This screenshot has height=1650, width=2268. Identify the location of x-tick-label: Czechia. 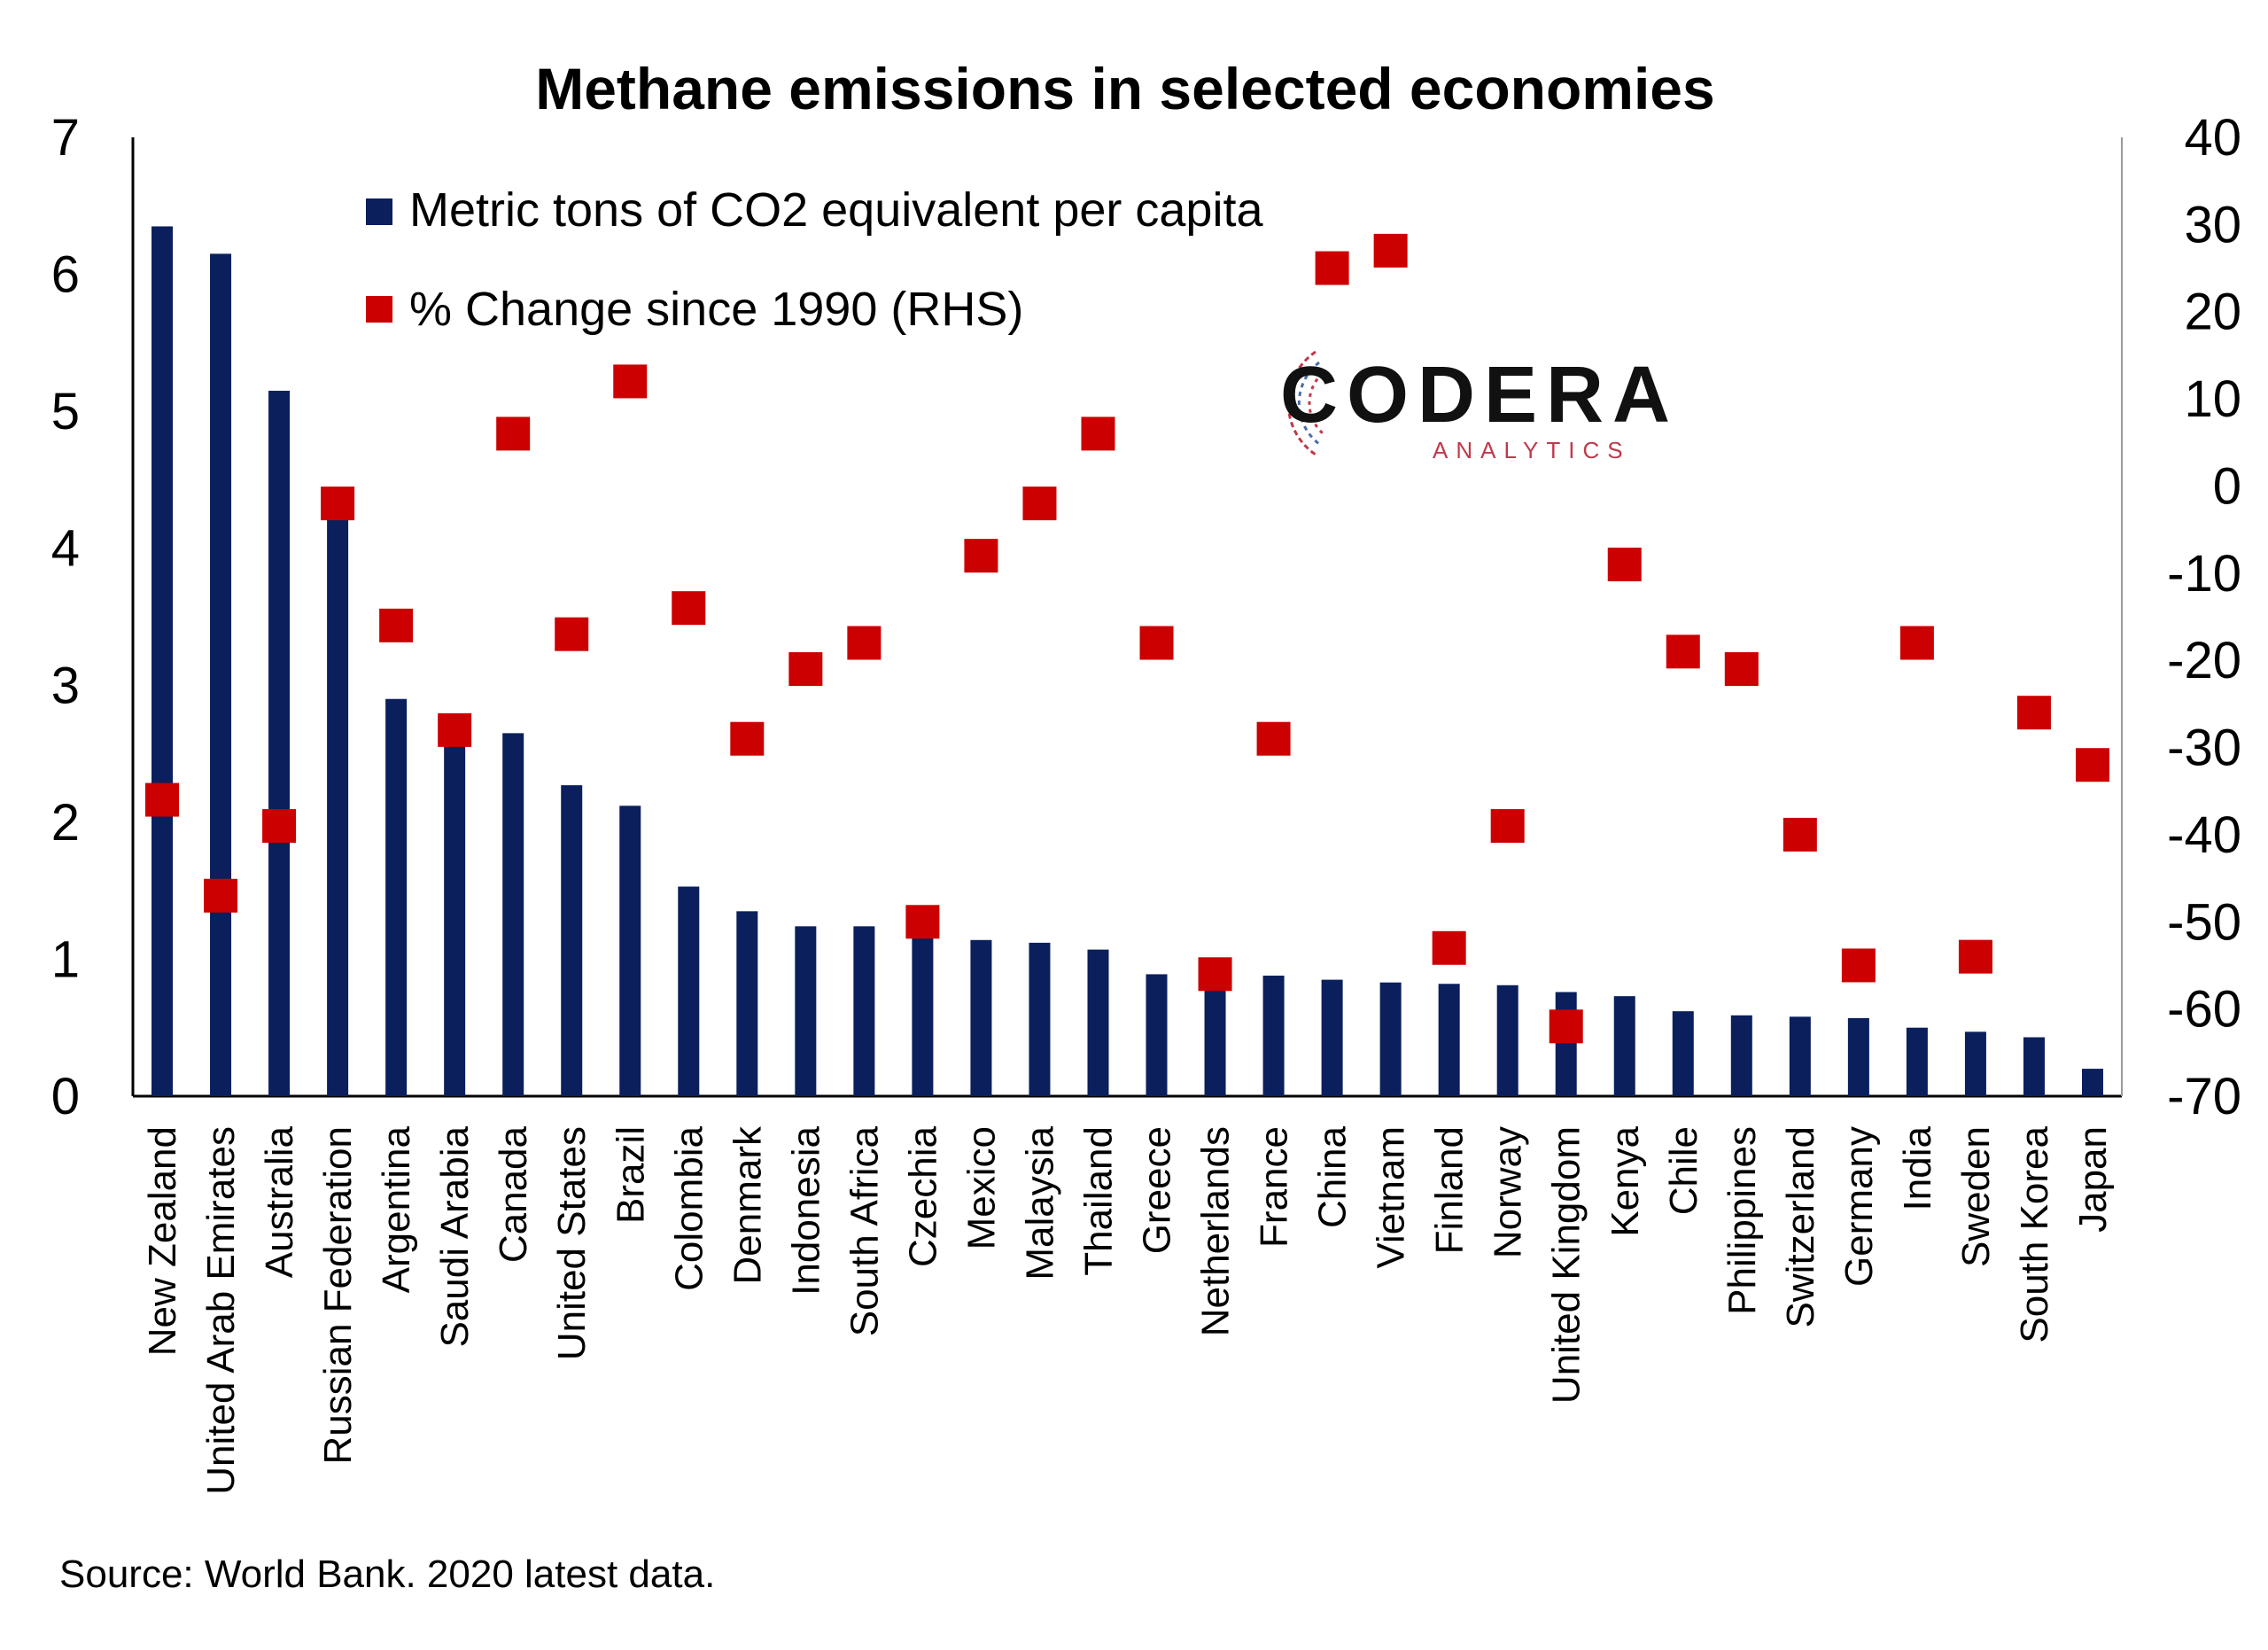
(922, 1195).